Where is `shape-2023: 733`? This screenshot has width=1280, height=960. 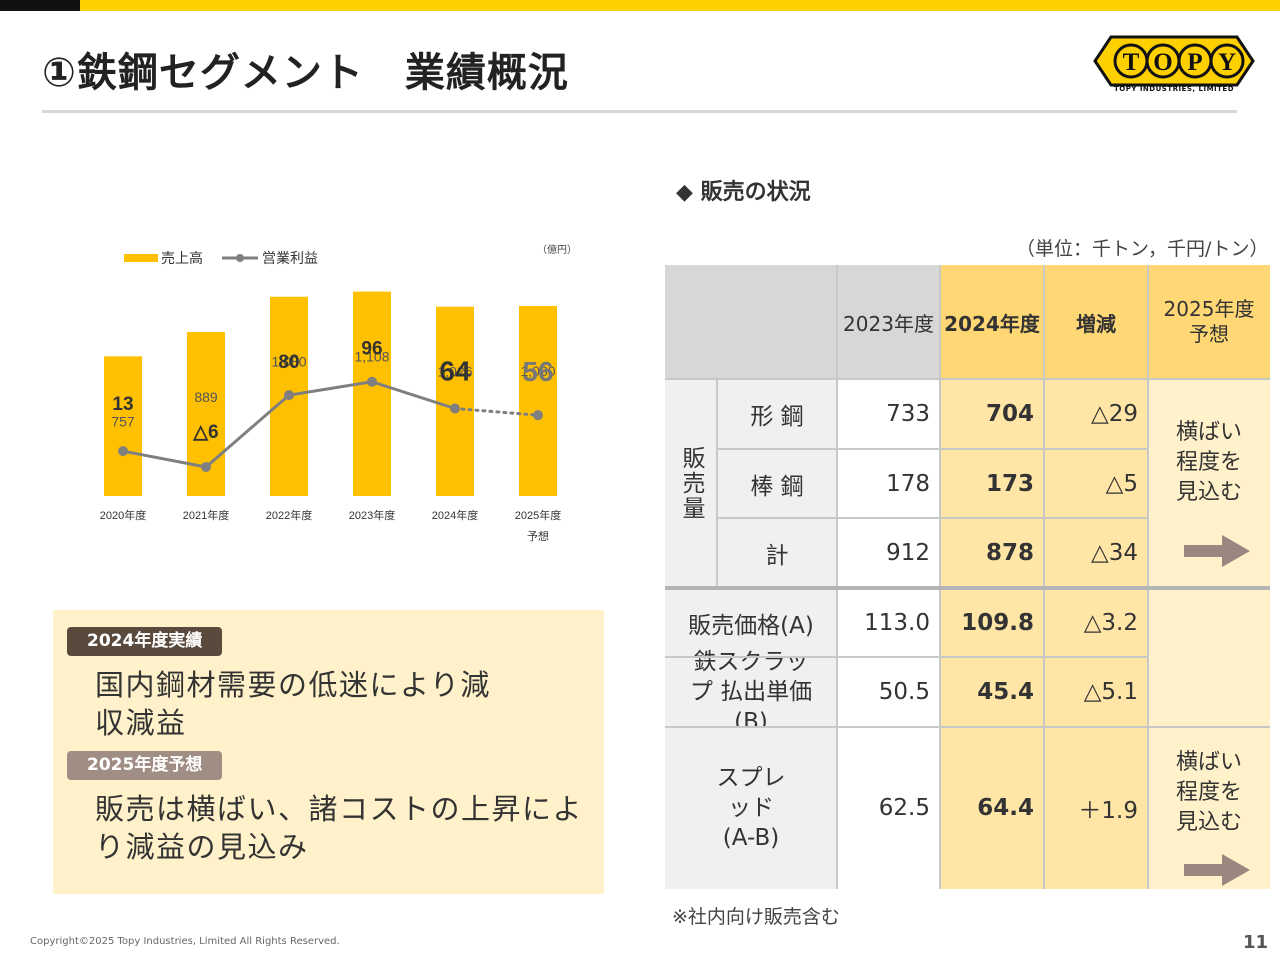 shape-2023: 733 is located at coordinates (888, 414).